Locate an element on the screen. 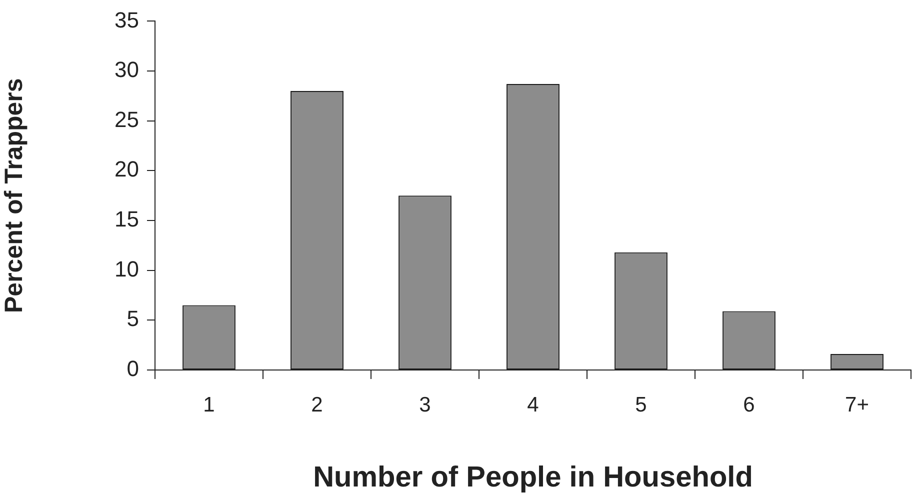 This screenshot has width=917, height=496. x-tick-label: 4 is located at coordinates (533, 404).